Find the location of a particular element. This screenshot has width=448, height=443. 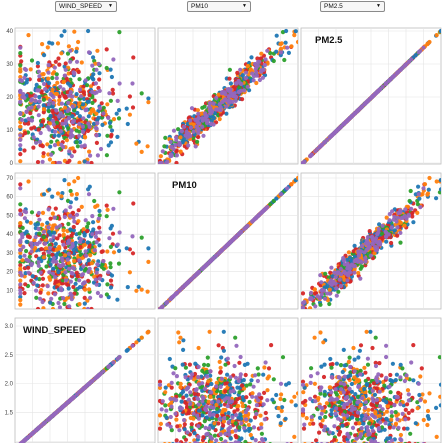

y-tick-label: 0 is located at coordinates (12, 164).